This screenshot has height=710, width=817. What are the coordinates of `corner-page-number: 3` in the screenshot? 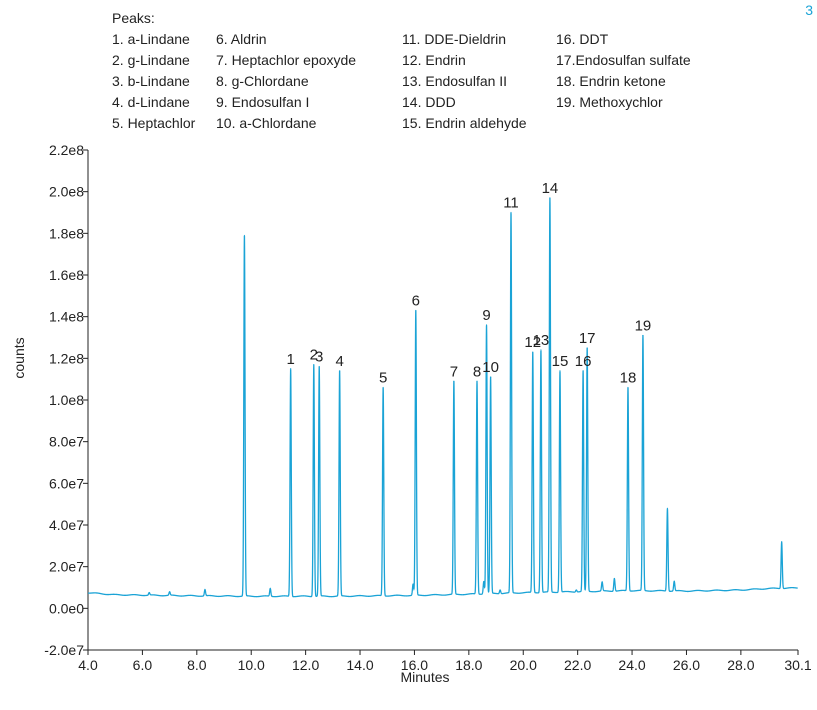 It's located at (809, 10).